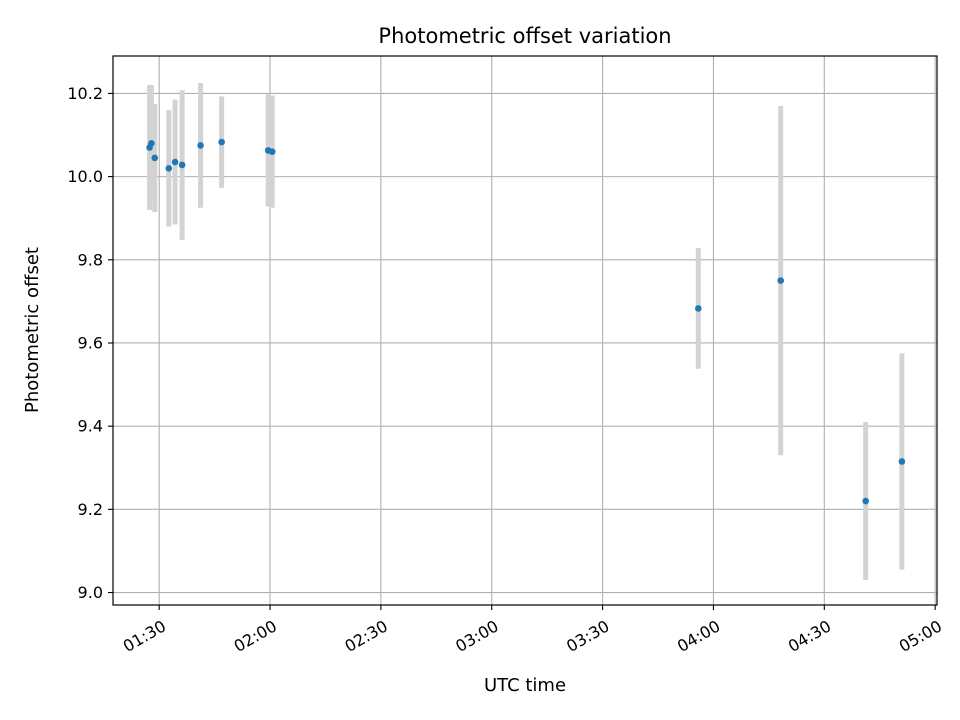 Image resolution: width=960 pixels, height=720 pixels. I want to click on chart-title: Photometric offset variation, so click(524, 36).